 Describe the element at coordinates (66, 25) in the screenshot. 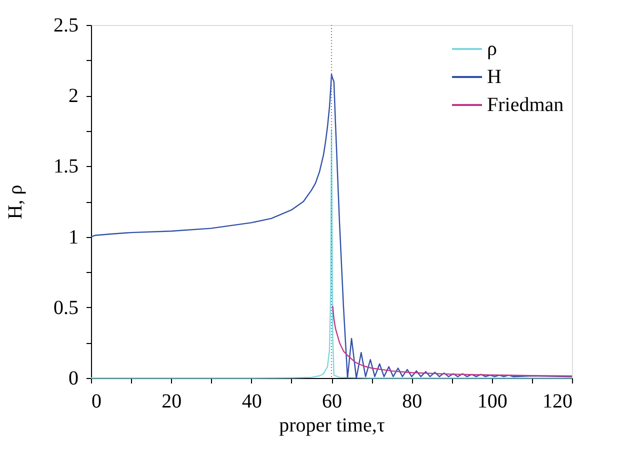

I see `y-tick-label: 2.5` at that location.